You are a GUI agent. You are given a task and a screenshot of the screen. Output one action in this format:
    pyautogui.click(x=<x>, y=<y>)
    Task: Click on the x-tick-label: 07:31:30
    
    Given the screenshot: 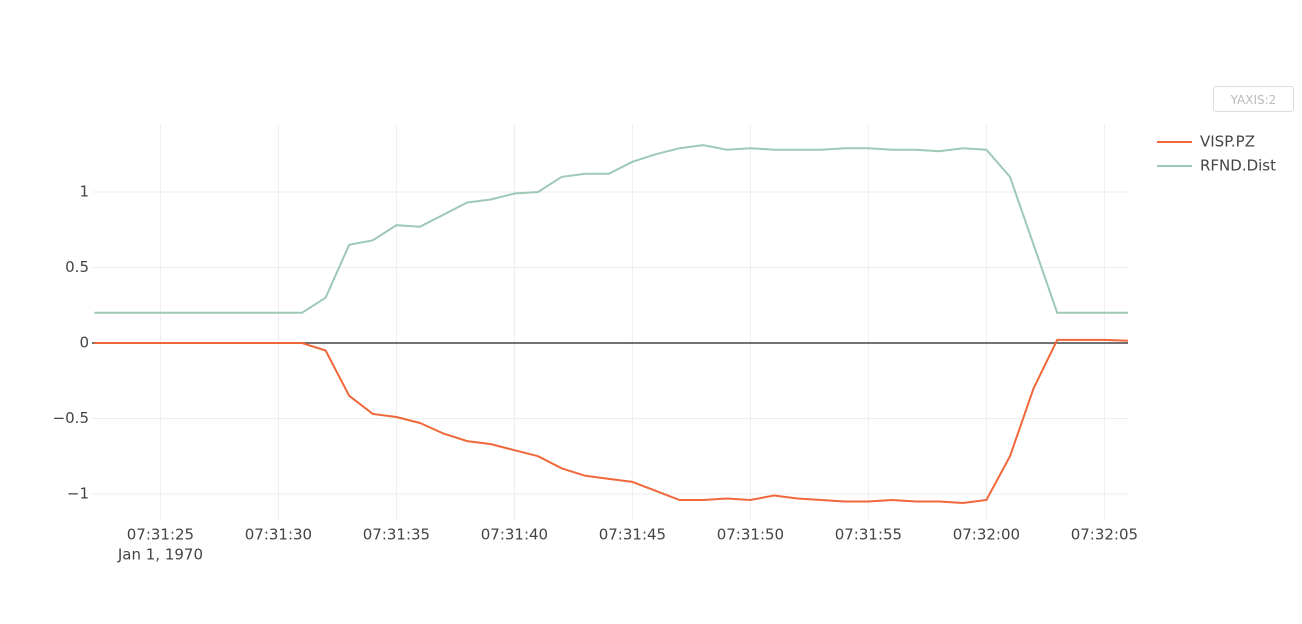 What is the action you would take?
    pyautogui.click(x=278, y=535)
    